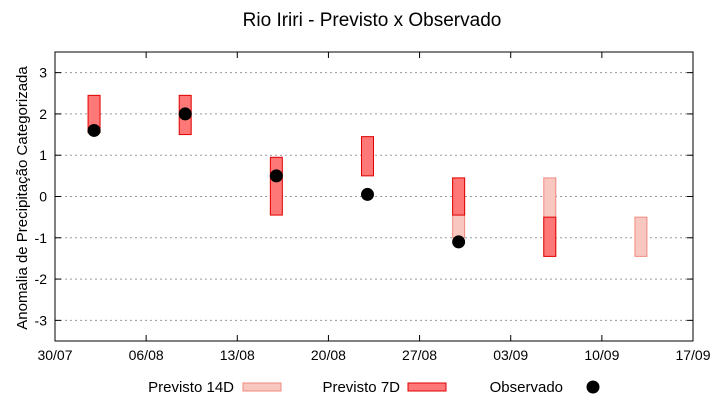 This screenshot has width=720, height=400. What do you see at coordinates (510, 355) in the screenshot?
I see `x-tick-label: 03/09` at bounding box center [510, 355].